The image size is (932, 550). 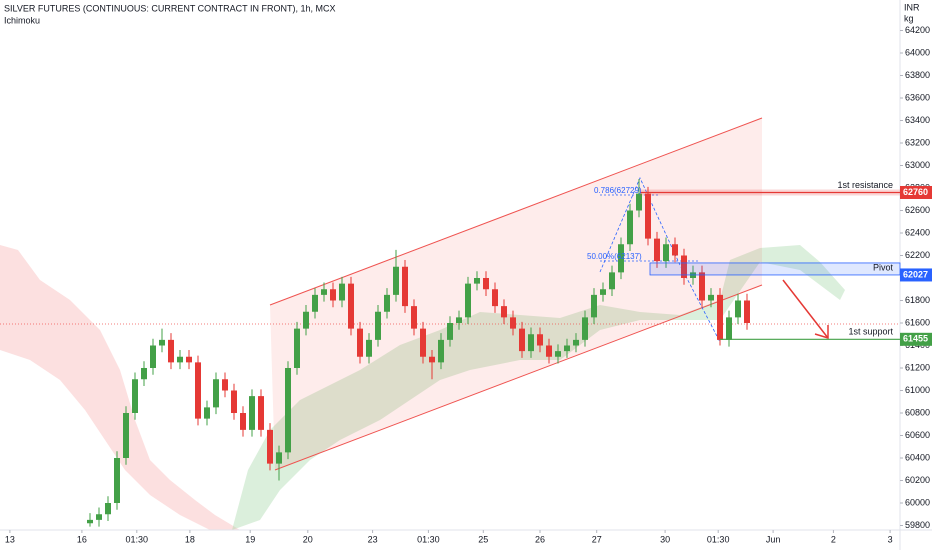 What do you see at coordinates (618, 190) in the screenshot?
I see `fib-label: 0.786(62729)` at bounding box center [618, 190].